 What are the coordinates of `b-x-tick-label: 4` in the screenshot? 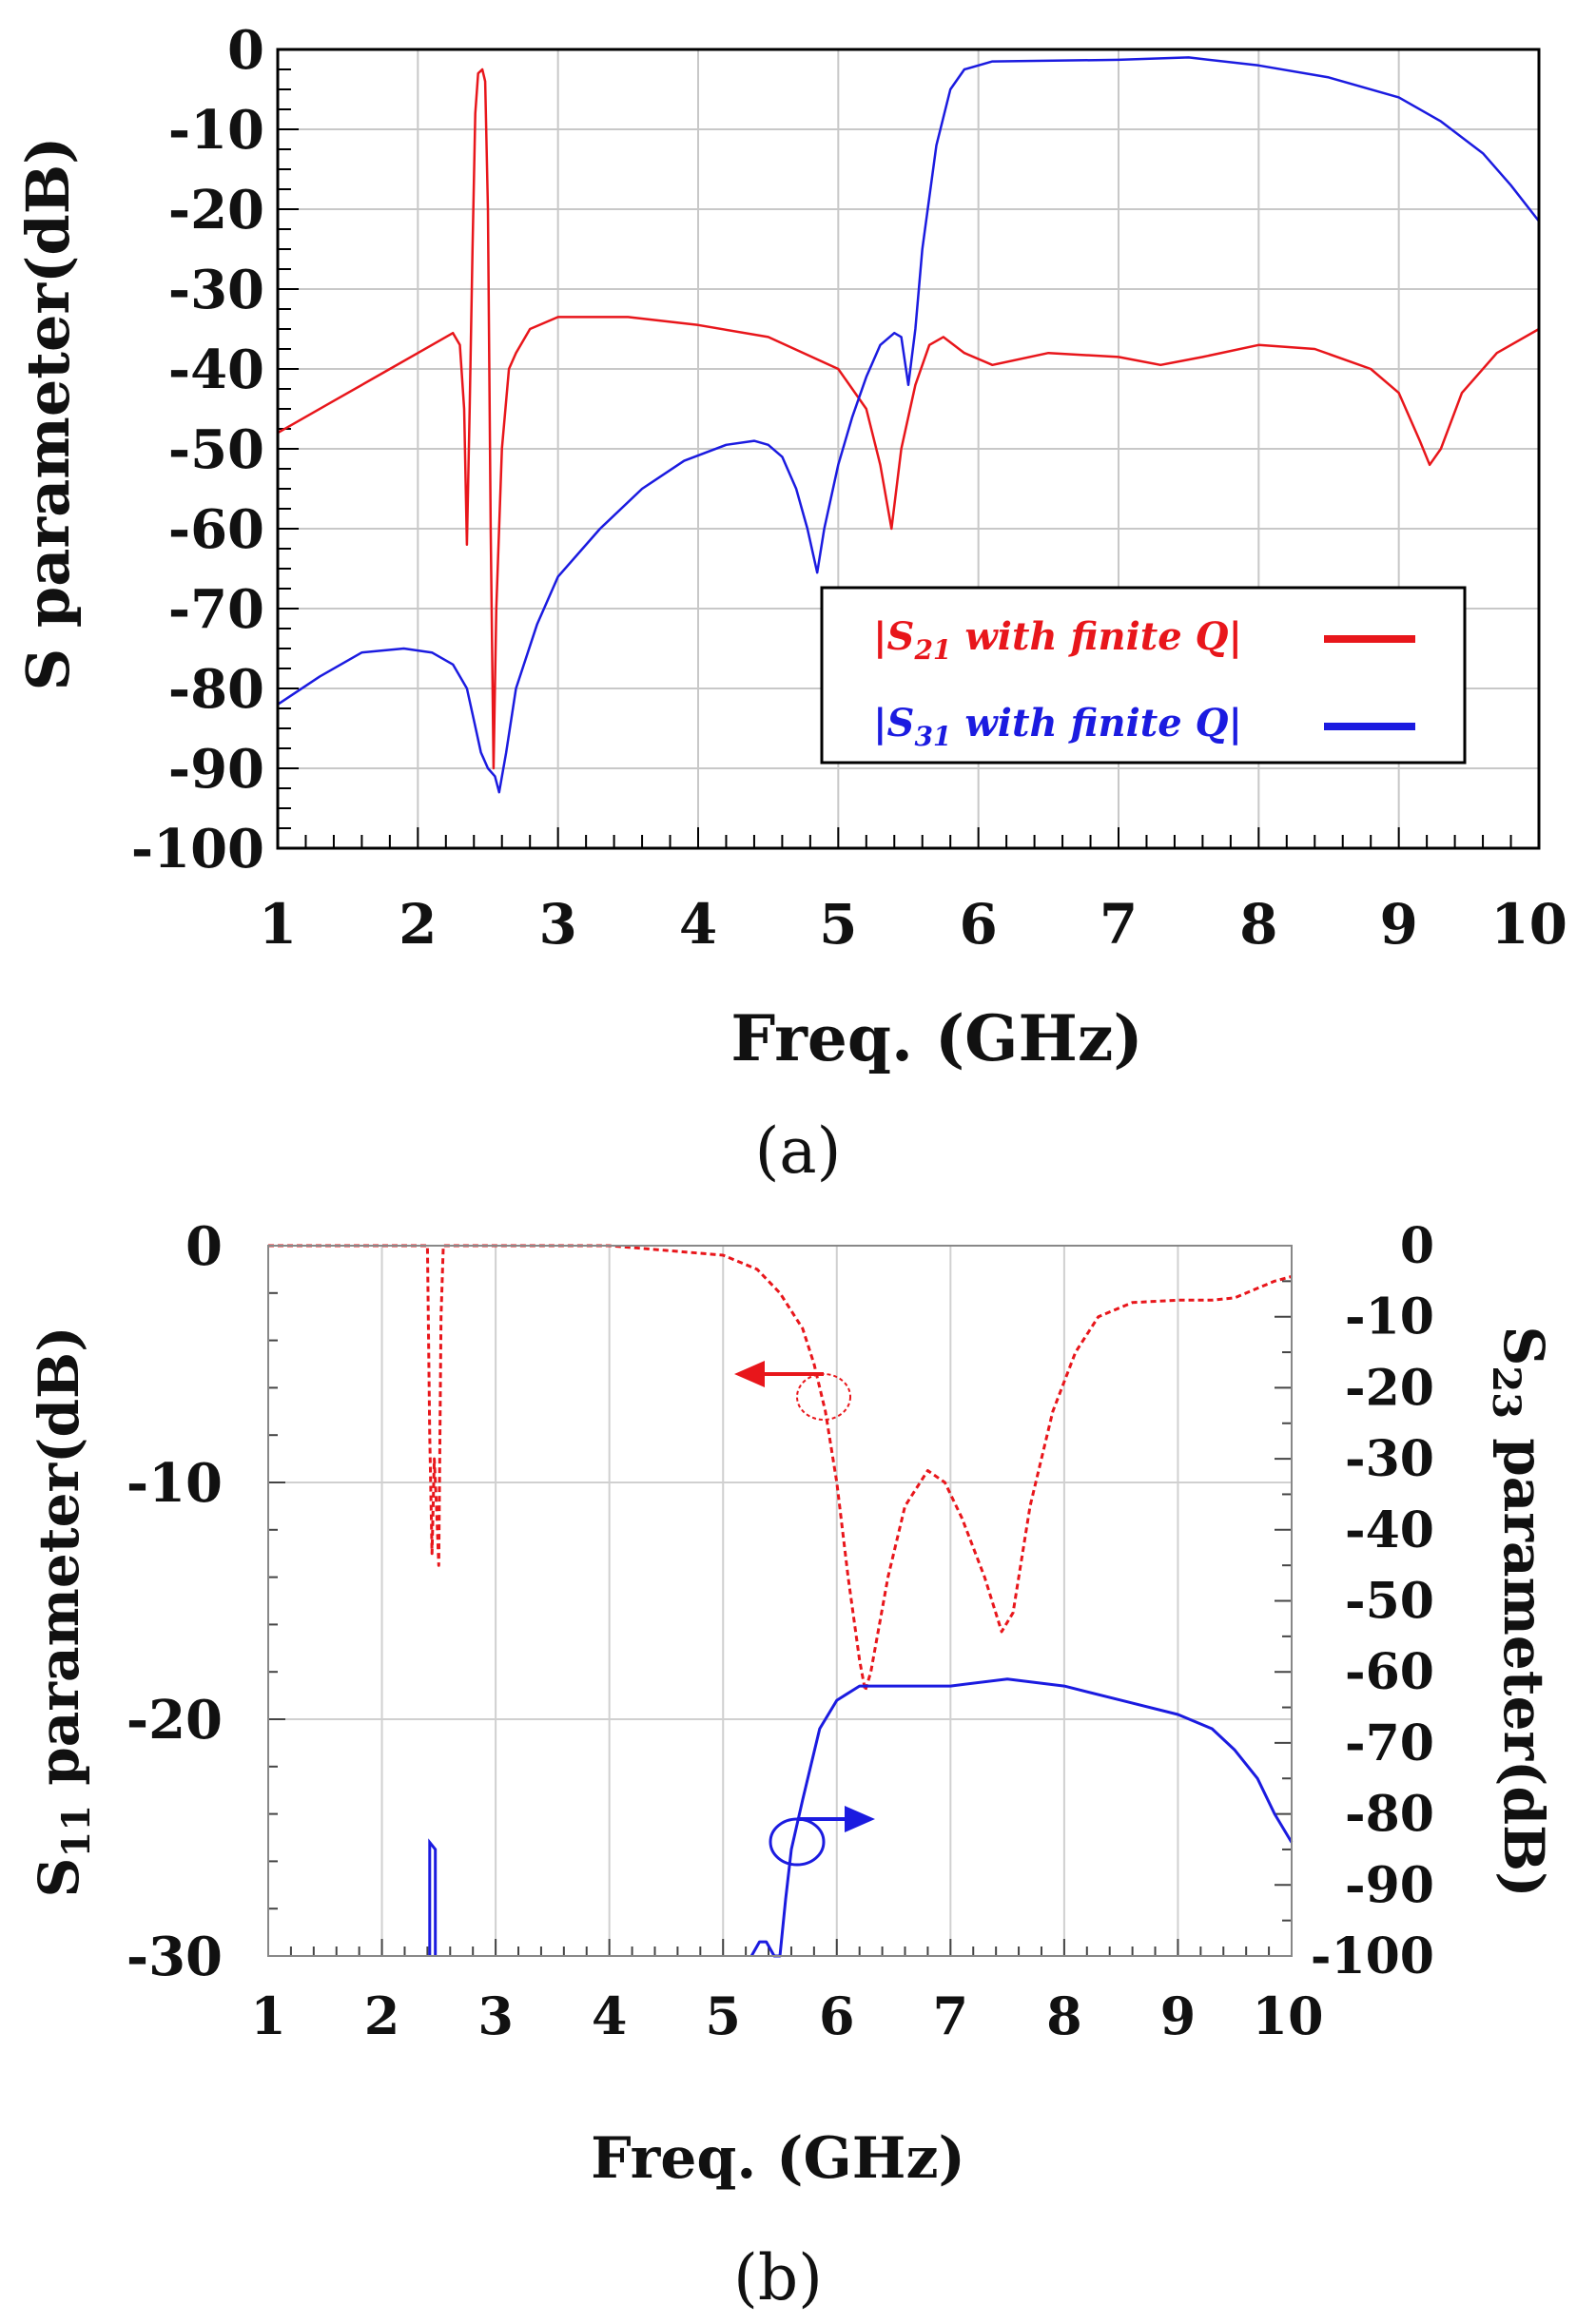 It's located at (610, 2015).